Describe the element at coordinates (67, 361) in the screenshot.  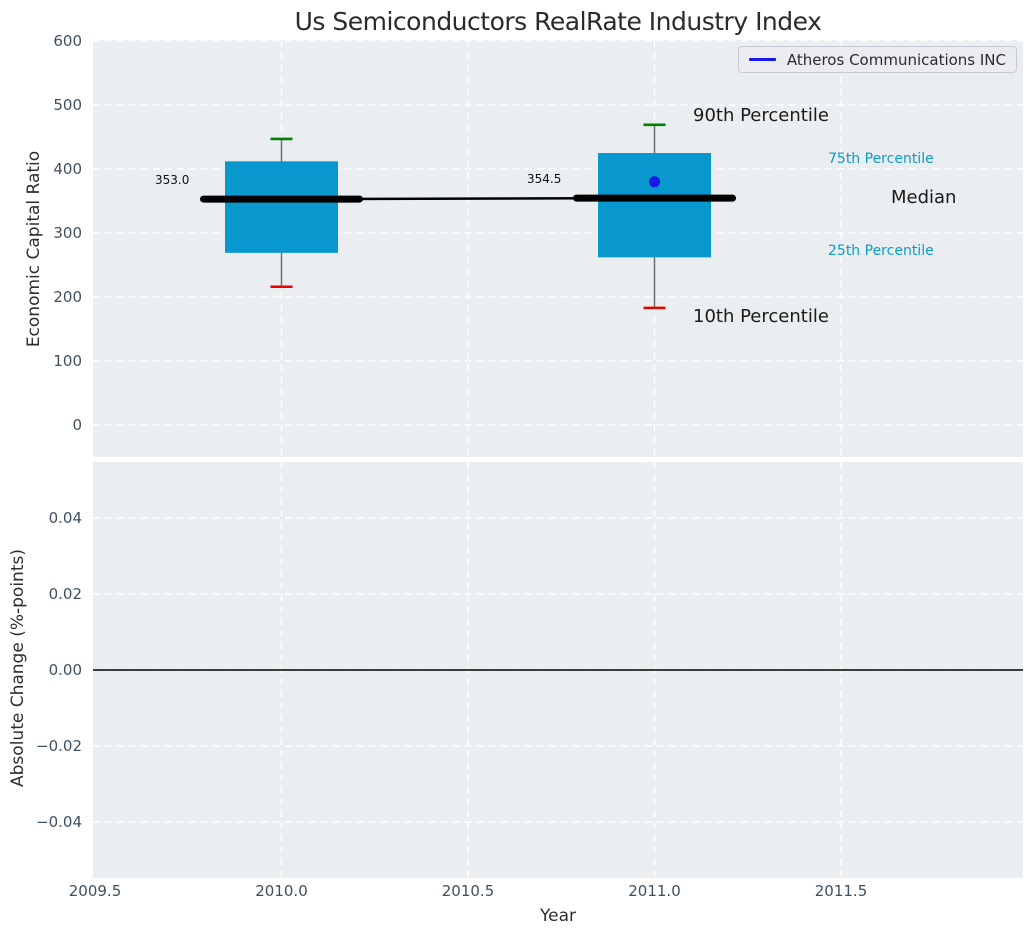
I see `y-tick-top-100: 100` at that location.